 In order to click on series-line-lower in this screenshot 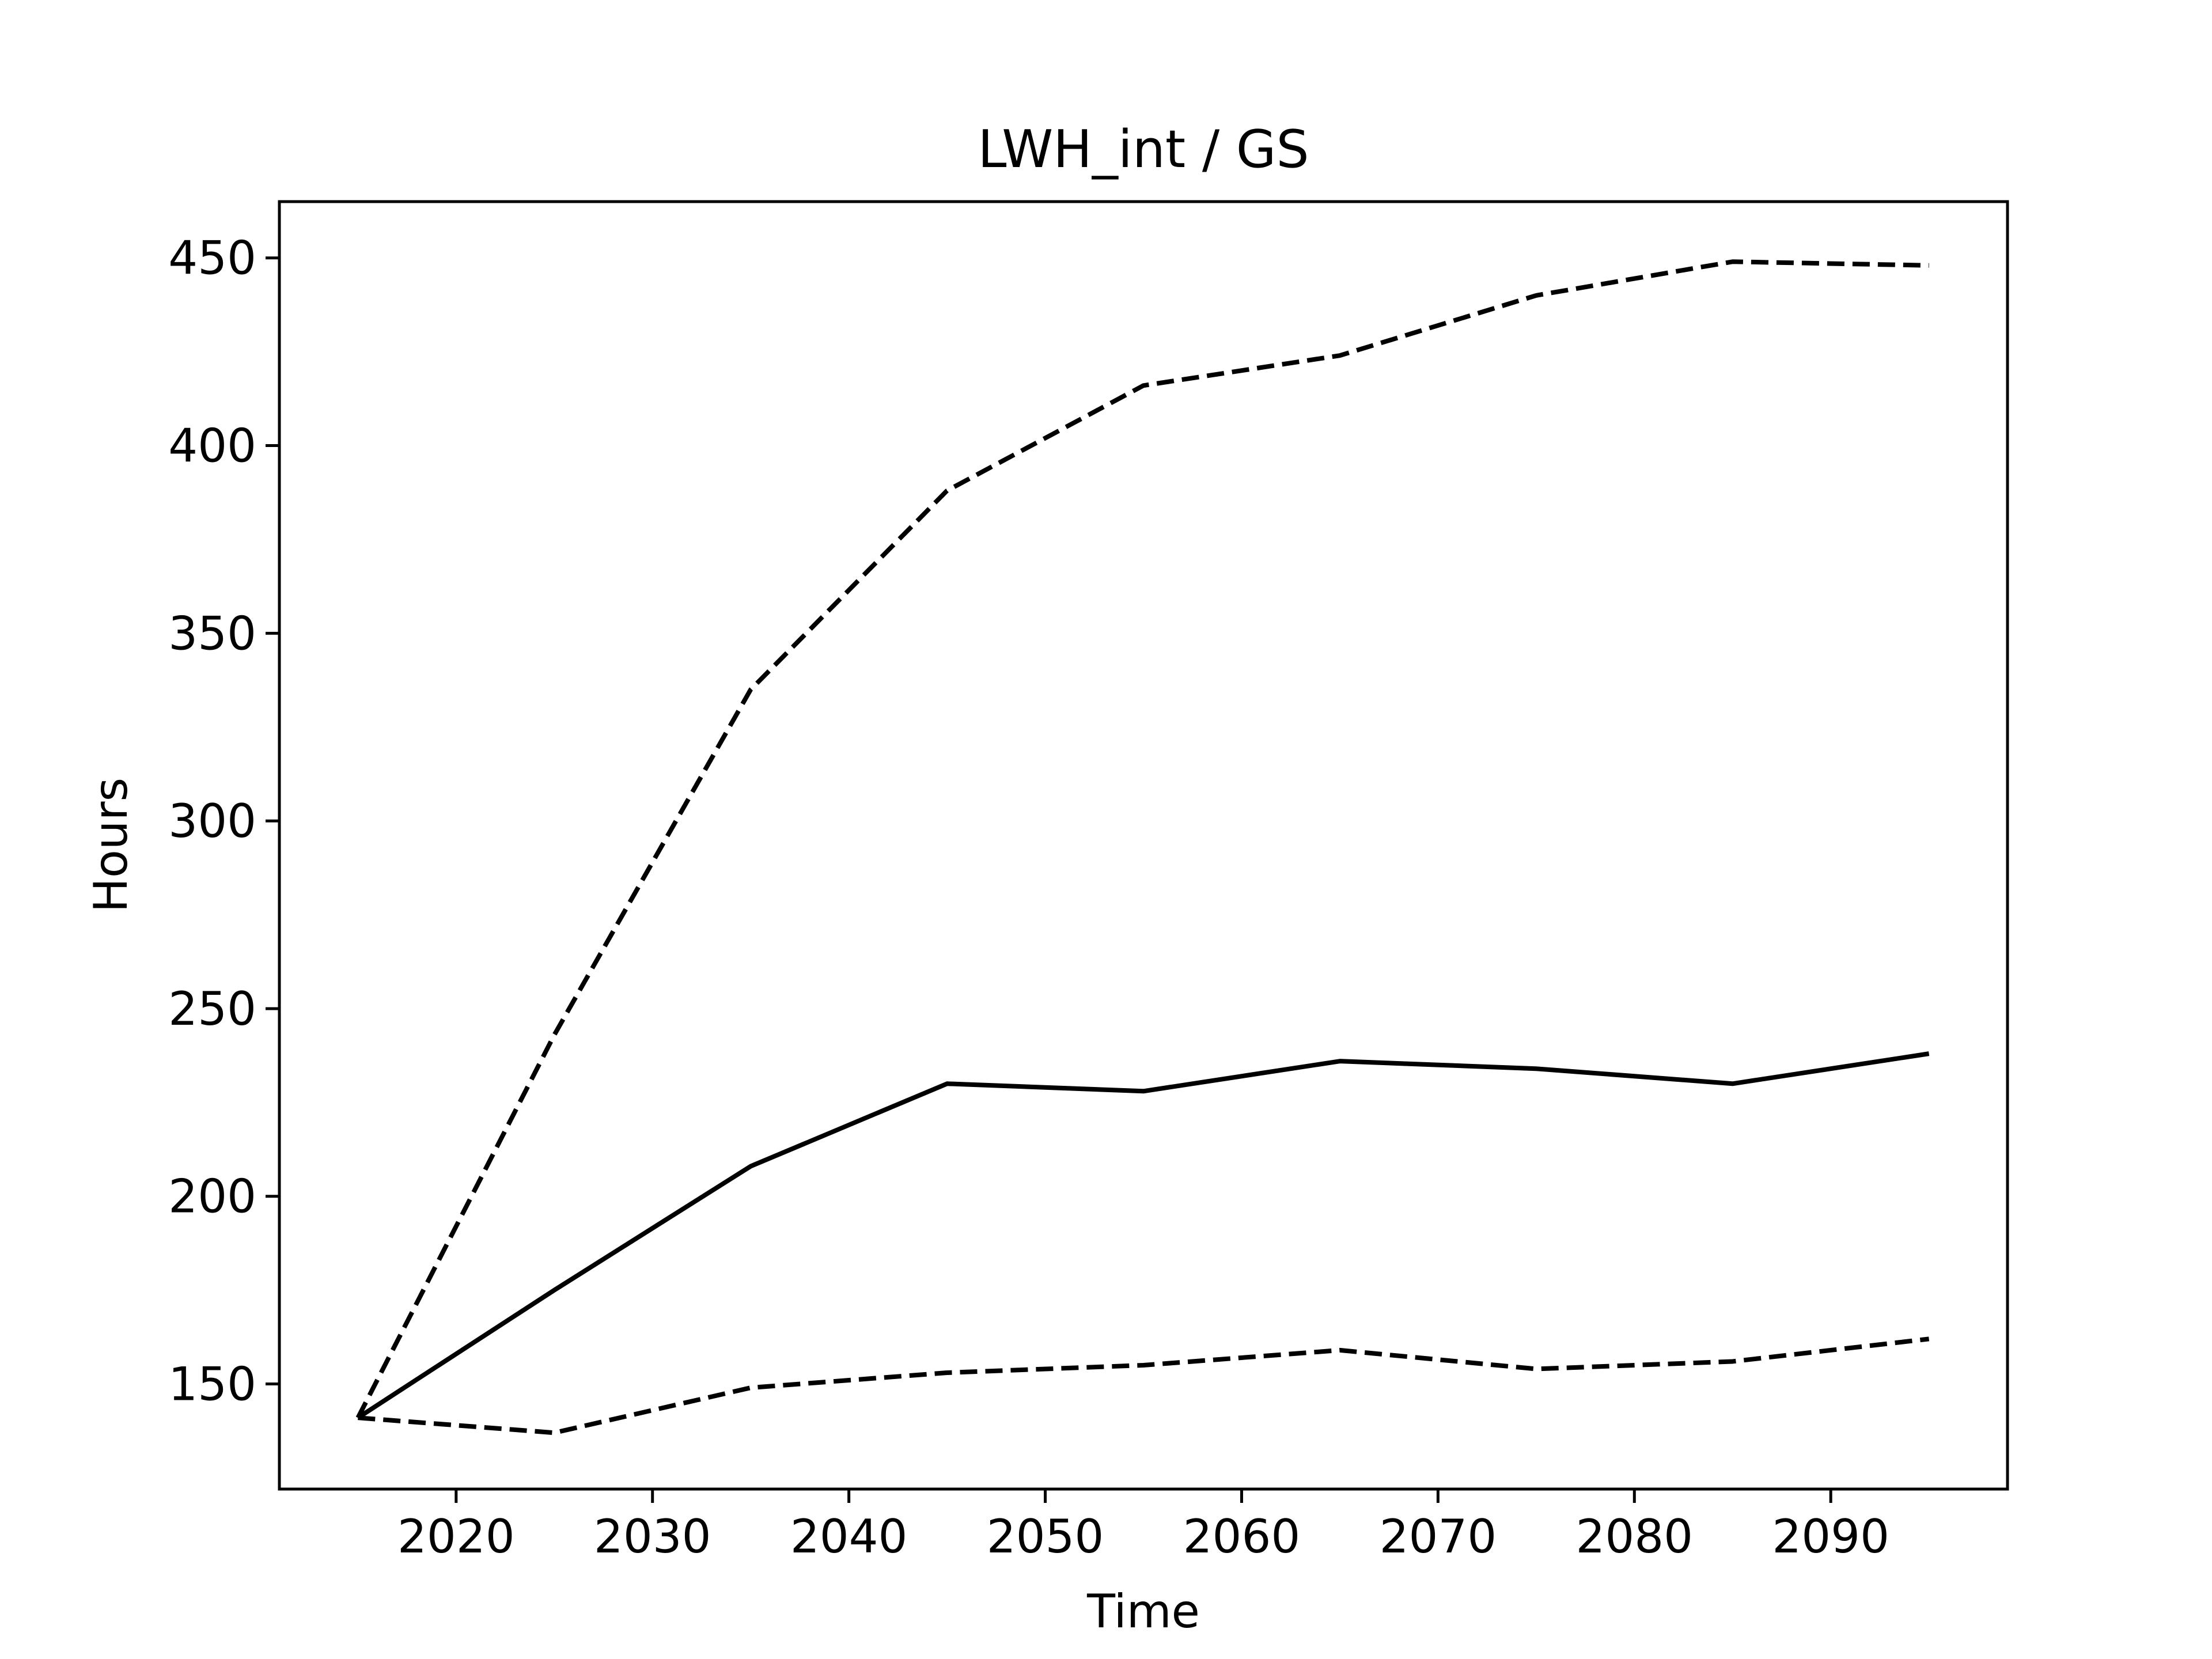, I will do `click(1144, 1385)`.